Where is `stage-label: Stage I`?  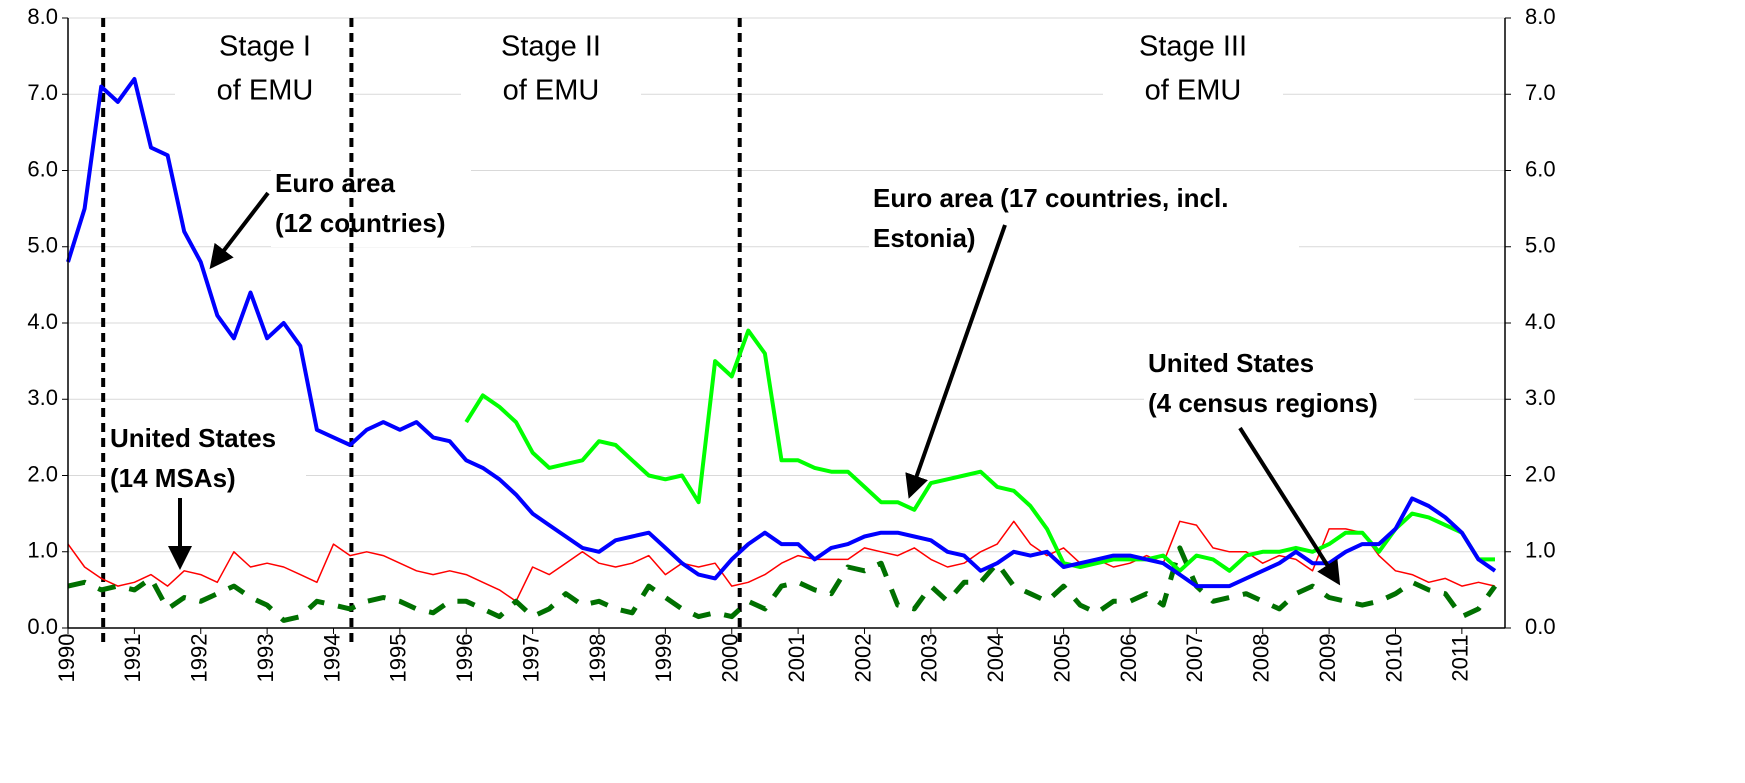 stage-label: Stage I is located at coordinates (265, 47).